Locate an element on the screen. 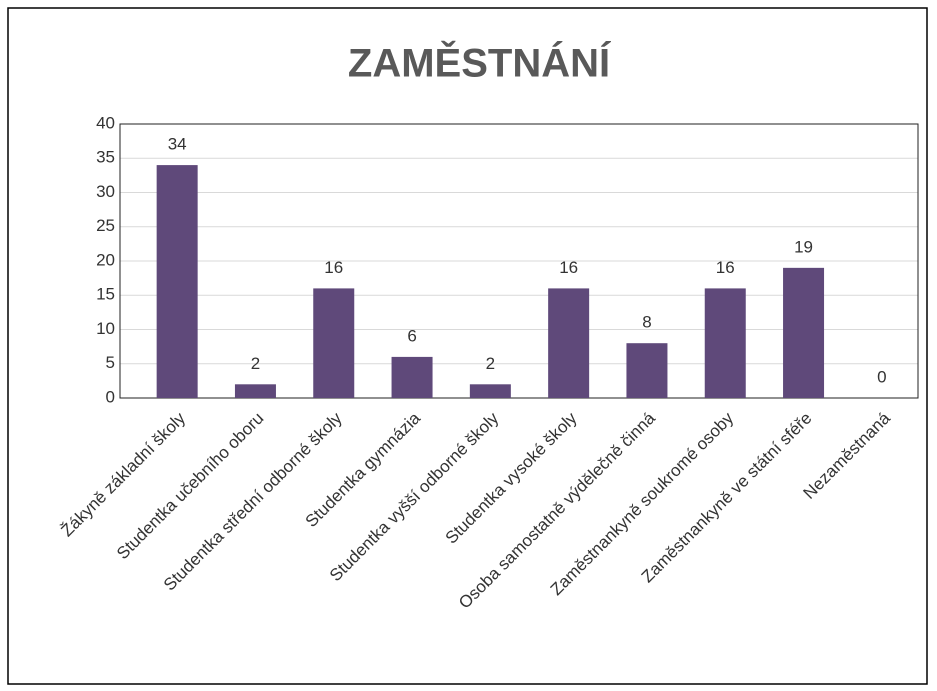  data-label: 34 is located at coordinates (177, 144).